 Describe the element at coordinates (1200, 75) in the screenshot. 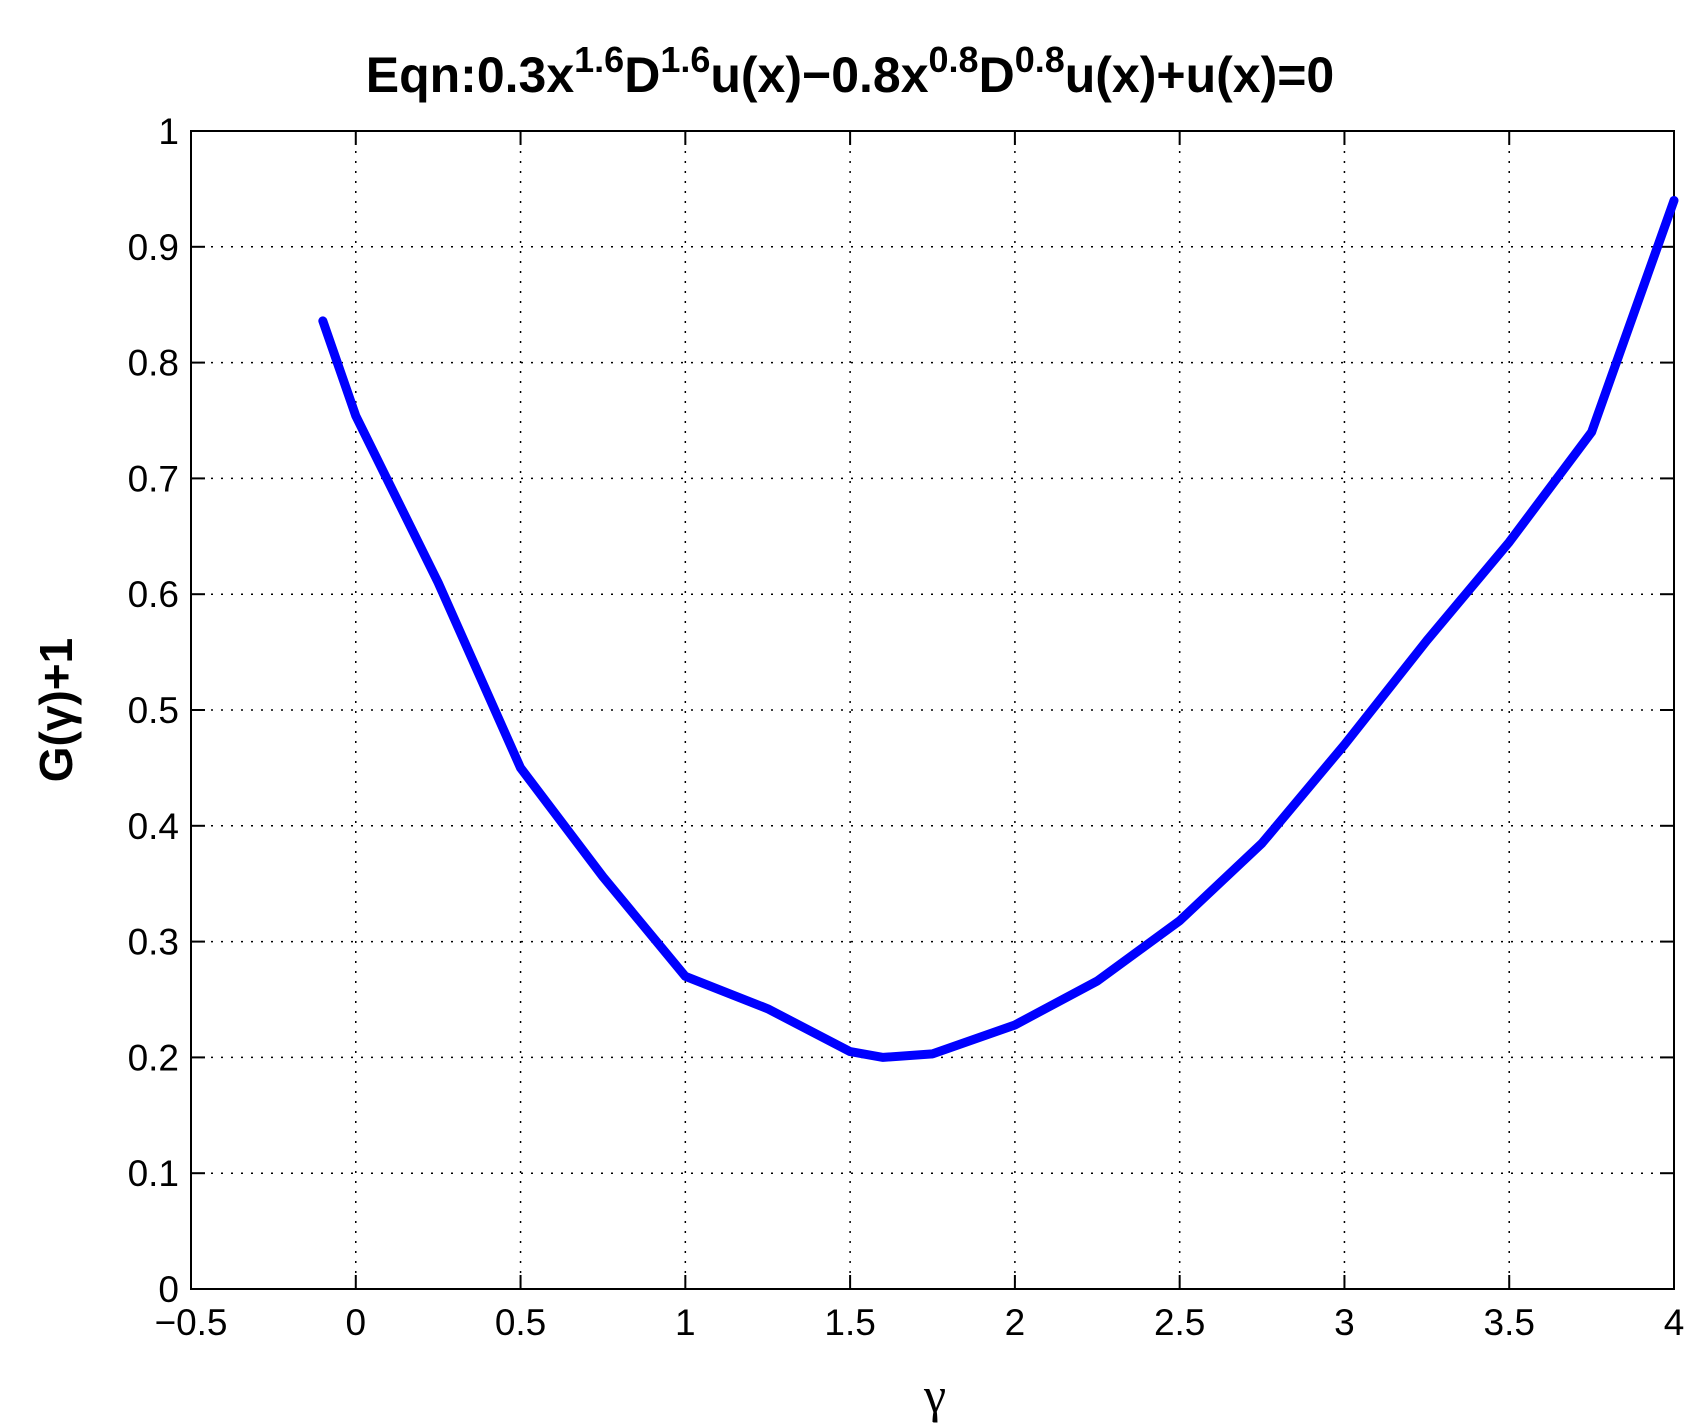

I see `title-text: u(x)+u(x)=0` at that location.